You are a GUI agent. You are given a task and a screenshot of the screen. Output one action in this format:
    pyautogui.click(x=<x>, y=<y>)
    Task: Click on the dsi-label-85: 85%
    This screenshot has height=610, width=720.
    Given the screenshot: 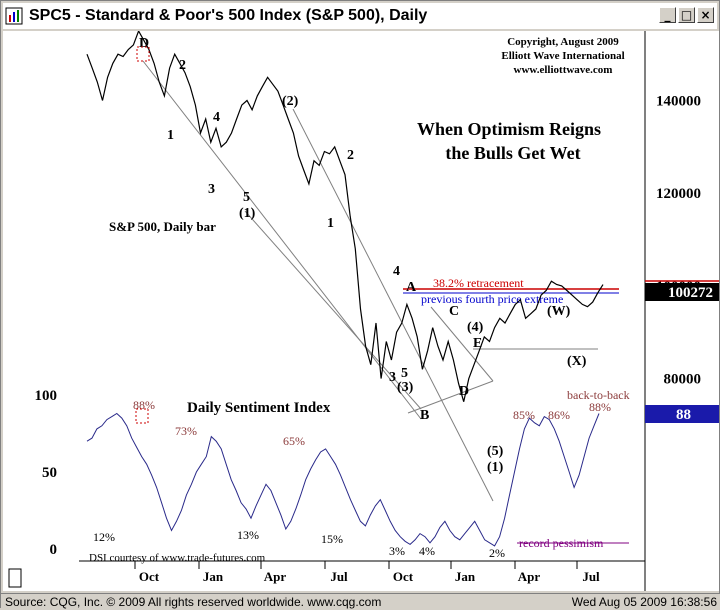 What is the action you would take?
    pyautogui.click(x=524, y=415)
    